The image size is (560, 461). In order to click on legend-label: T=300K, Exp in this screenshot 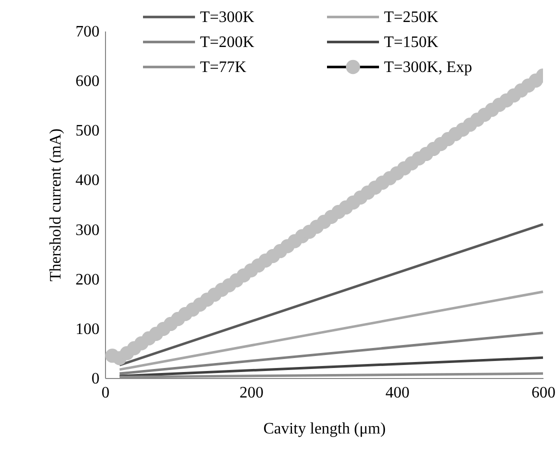, I will do `click(428, 67)`.